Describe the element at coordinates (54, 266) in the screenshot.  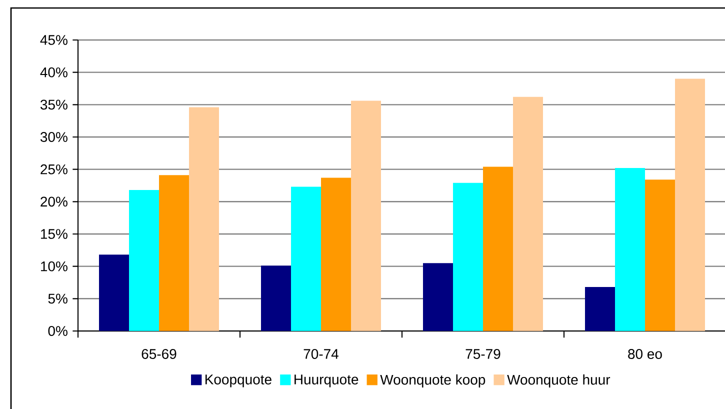
I see `y-tick-label: 10%` at that location.